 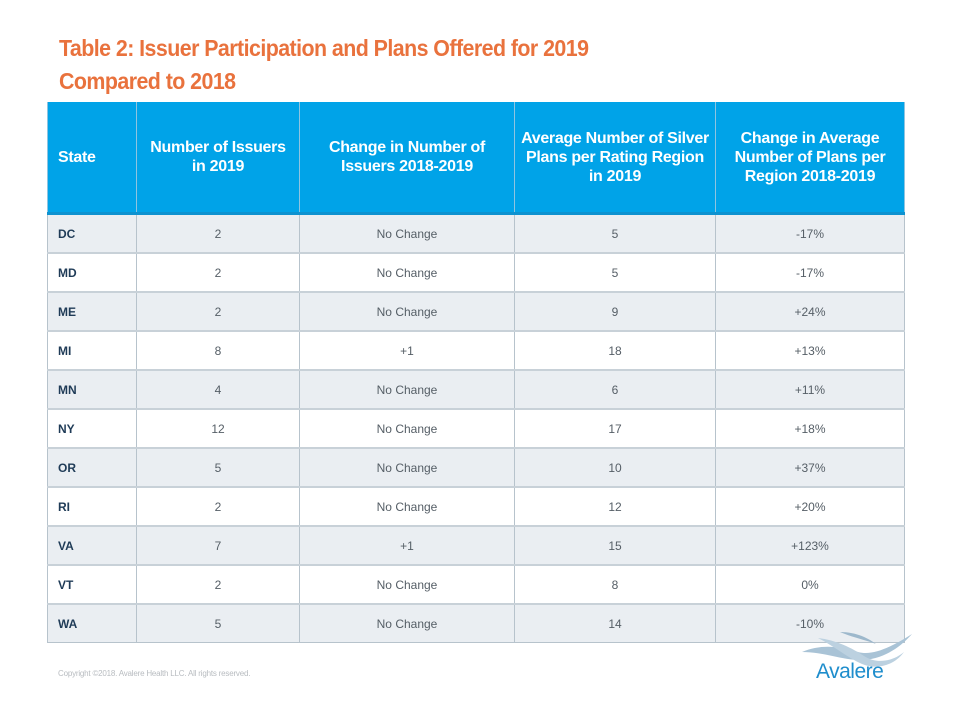 I want to click on table-row: MD 2 No Change 5 -17%, so click(x=476, y=272).